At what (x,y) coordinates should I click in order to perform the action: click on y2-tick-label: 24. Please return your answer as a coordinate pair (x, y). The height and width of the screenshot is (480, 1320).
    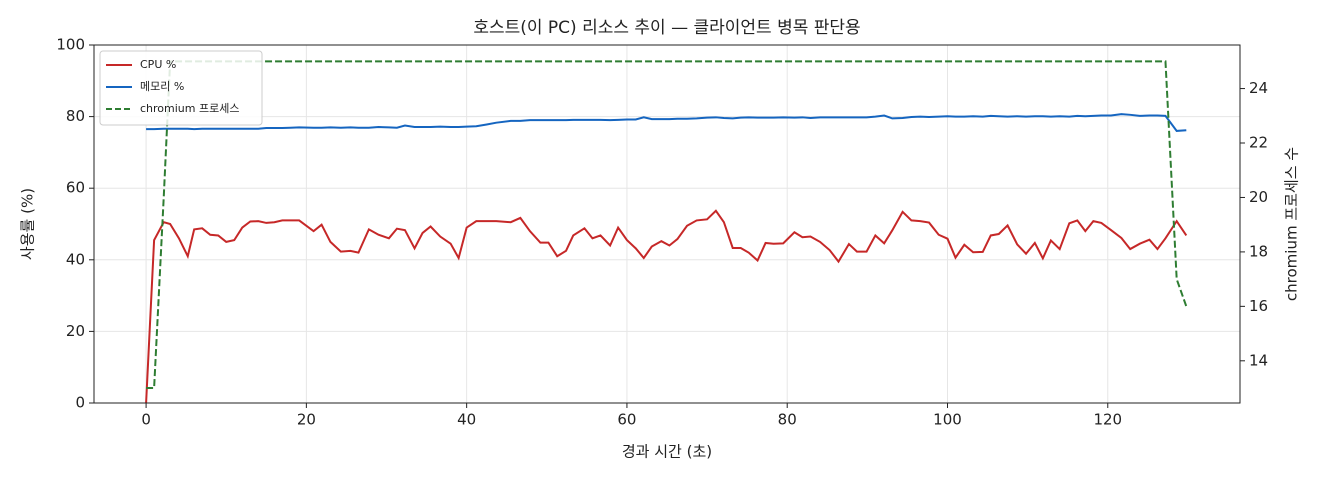
    Looking at the image, I should click on (1258, 88).